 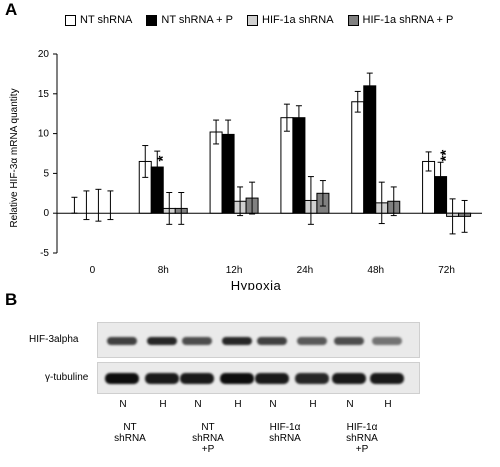 I want to click on blot-strip-tubulin, so click(x=258, y=378).